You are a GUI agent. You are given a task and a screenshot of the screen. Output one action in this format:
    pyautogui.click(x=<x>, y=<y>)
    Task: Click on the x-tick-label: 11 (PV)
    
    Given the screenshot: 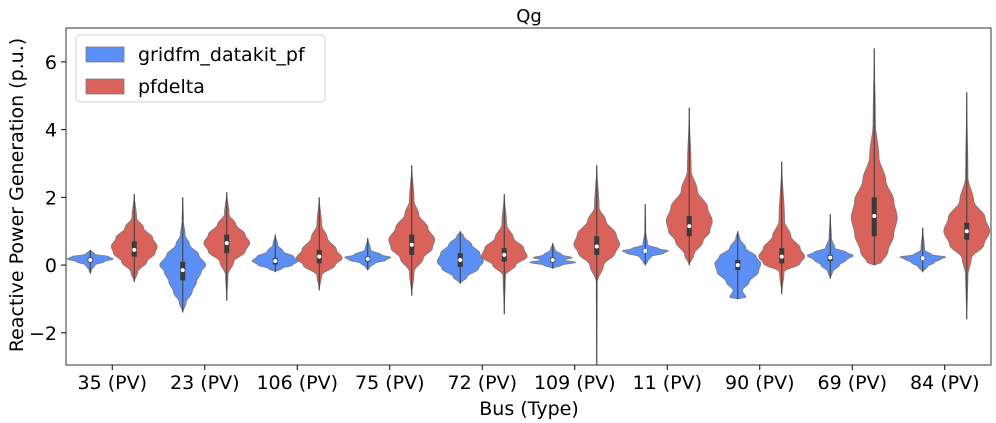 What is the action you would take?
    pyautogui.click(x=668, y=383)
    